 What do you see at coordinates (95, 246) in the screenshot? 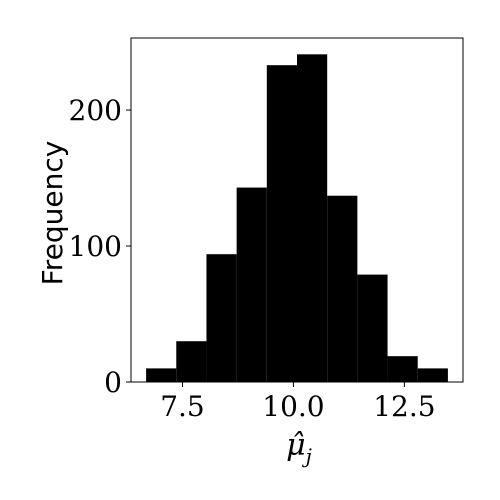
I see `y-tick-label-1: 100` at bounding box center [95, 246].